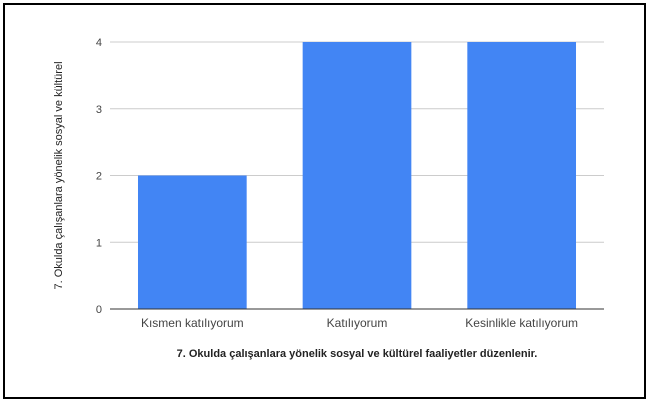  Describe the element at coordinates (192, 323) in the screenshot. I see `x-tick-label: Kısmen katılıyorum` at that location.